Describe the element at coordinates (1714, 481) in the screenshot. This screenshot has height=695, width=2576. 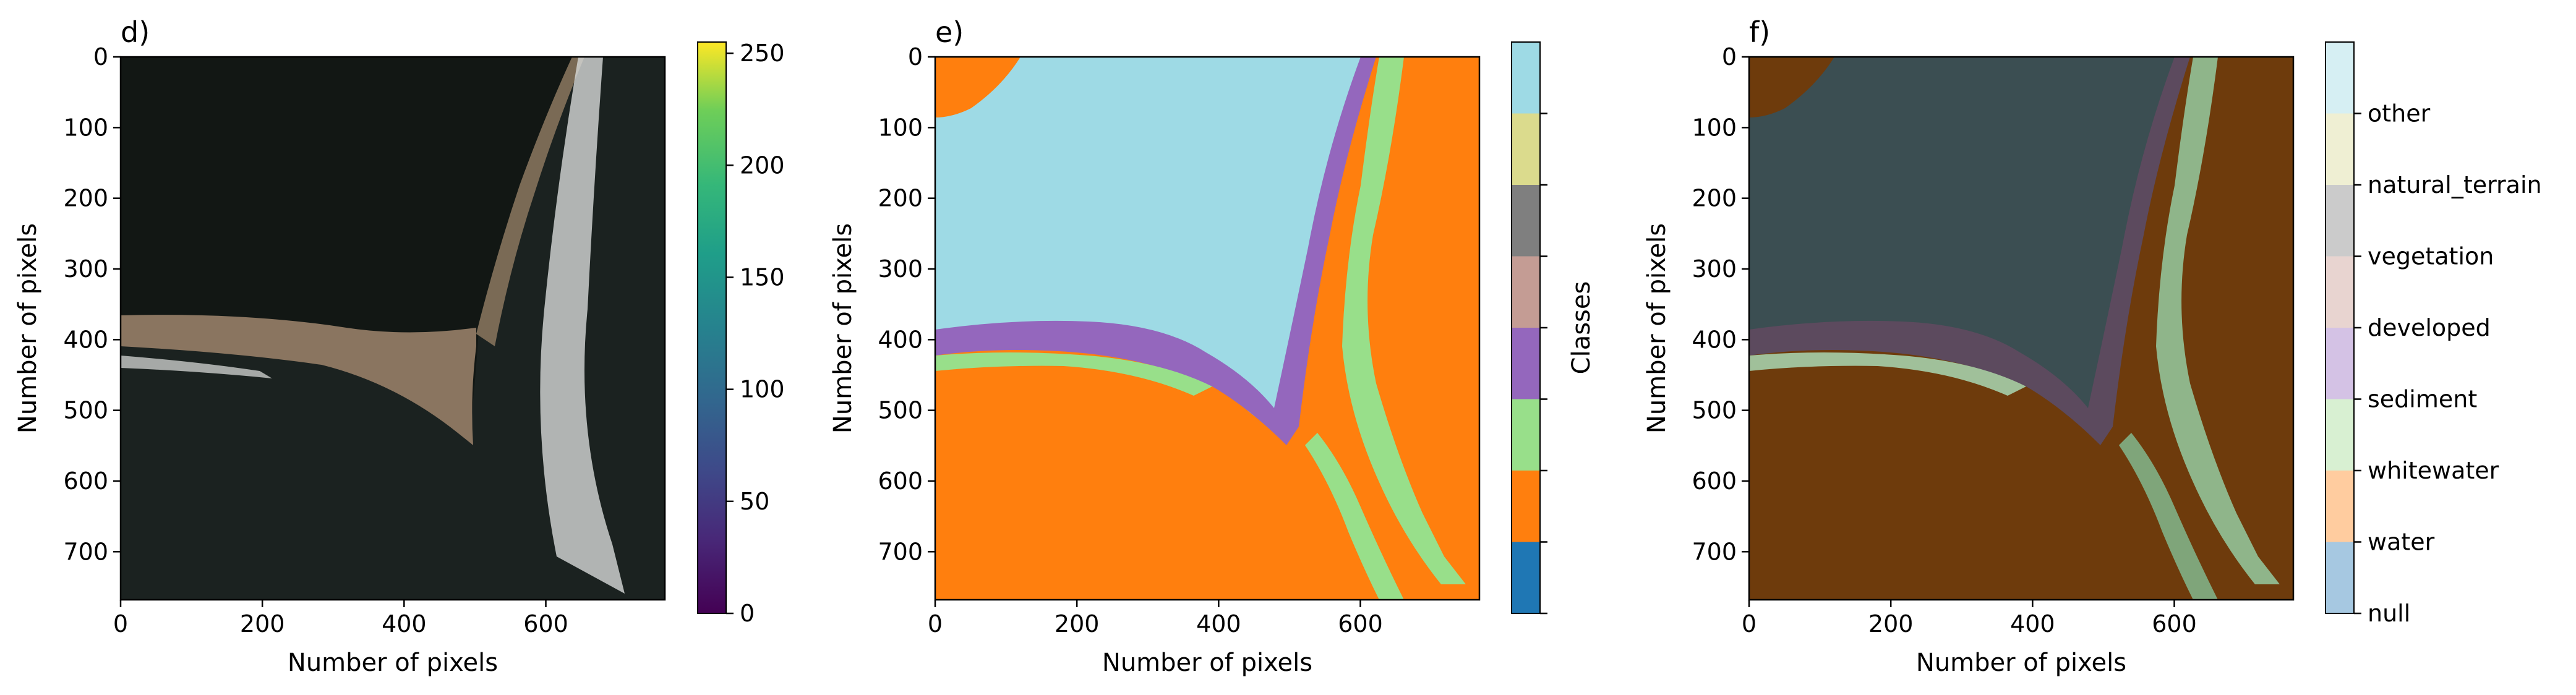
I see `panel-f-ytick-label: 600` at that location.